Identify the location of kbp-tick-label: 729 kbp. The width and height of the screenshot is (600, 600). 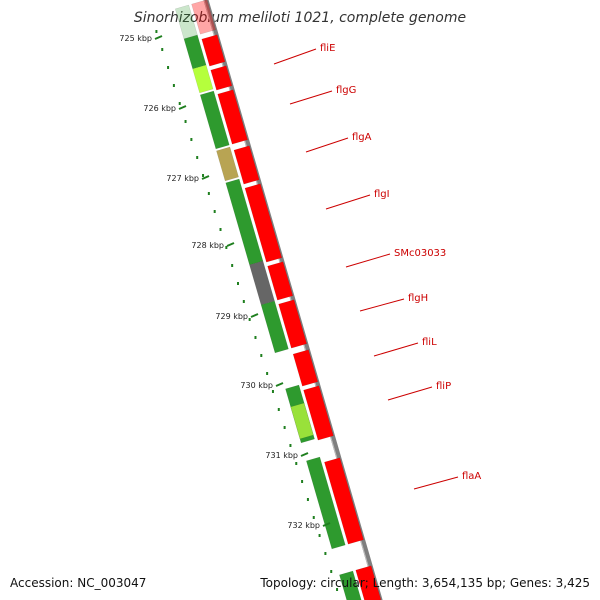
(231, 316).